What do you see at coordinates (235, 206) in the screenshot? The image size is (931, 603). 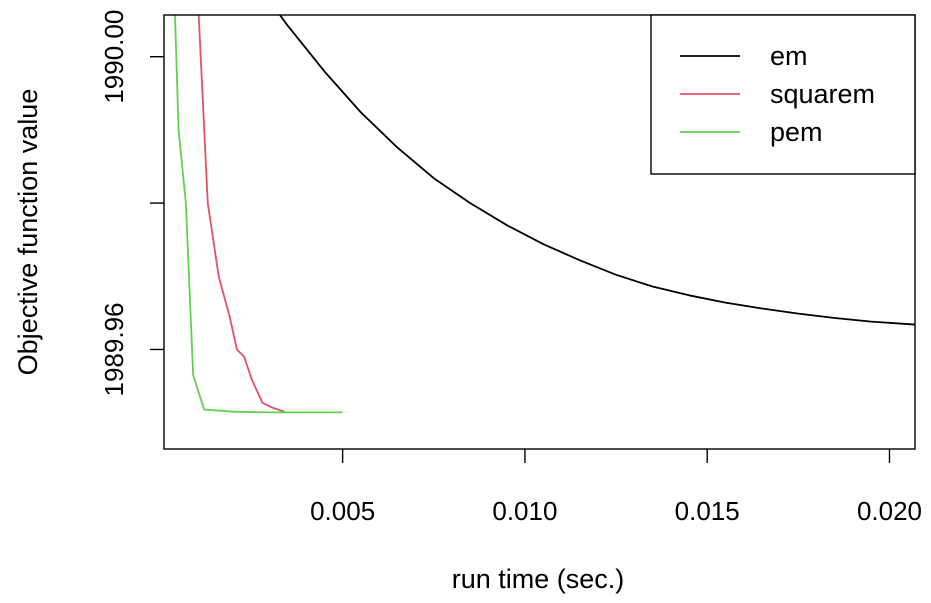 I see `series-line-squarem` at bounding box center [235, 206].